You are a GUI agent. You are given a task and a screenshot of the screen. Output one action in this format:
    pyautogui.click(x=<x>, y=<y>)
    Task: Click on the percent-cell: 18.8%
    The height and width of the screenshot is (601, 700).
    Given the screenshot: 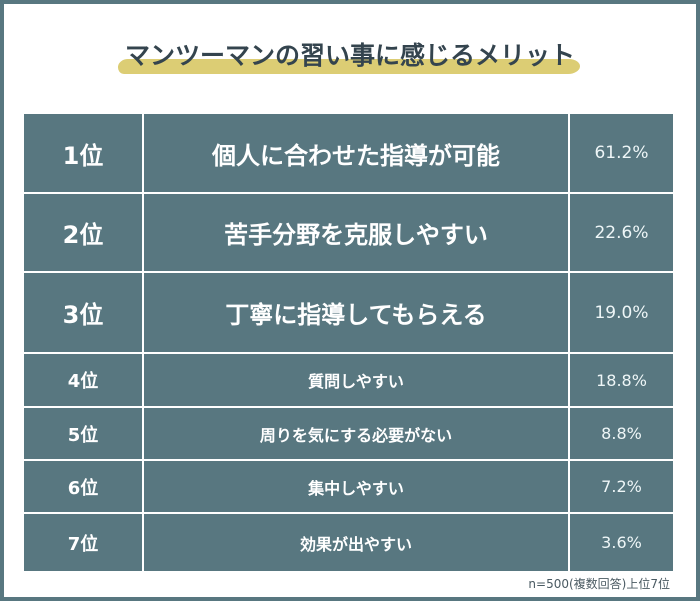 What is the action you would take?
    pyautogui.click(x=621, y=380)
    